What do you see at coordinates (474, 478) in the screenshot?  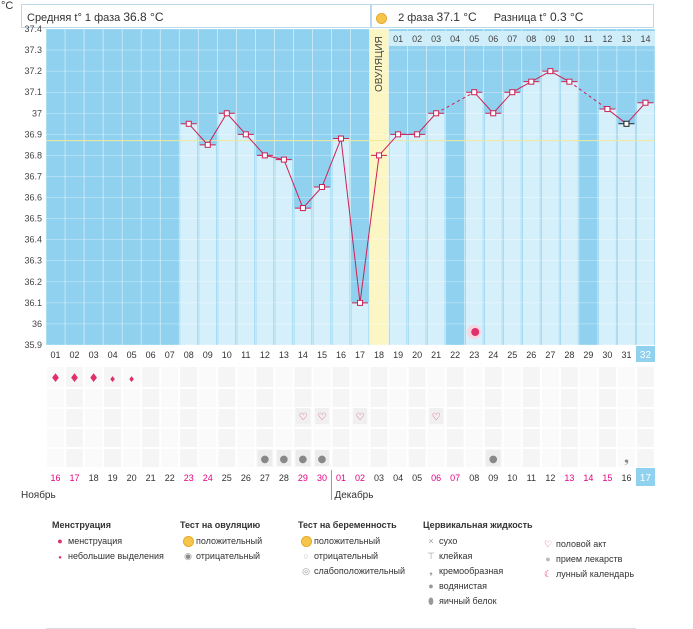 I see `date-label: 08` at bounding box center [474, 478].